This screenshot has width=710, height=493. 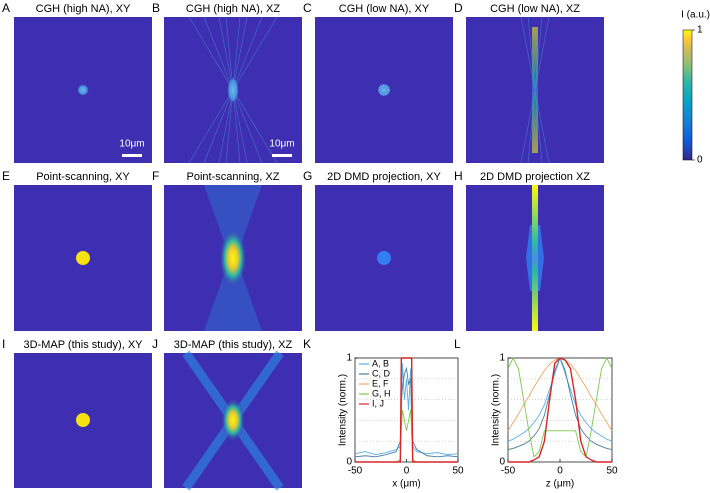 I want to click on legend-label: C, D, so click(x=381, y=373).